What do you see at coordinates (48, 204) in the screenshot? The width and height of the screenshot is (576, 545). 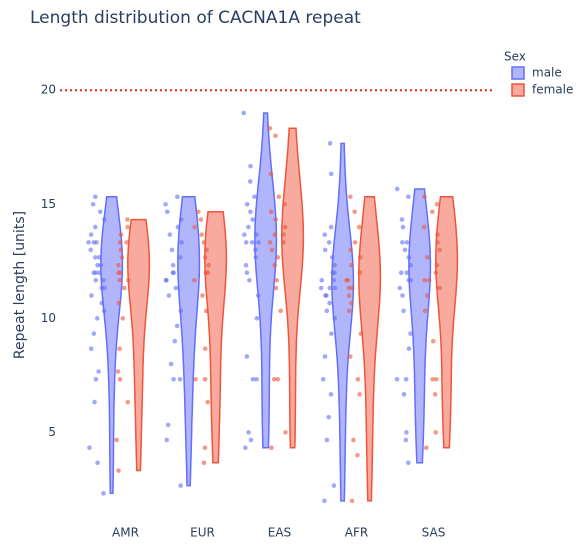 I see `y-tick-label: 15` at bounding box center [48, 204].